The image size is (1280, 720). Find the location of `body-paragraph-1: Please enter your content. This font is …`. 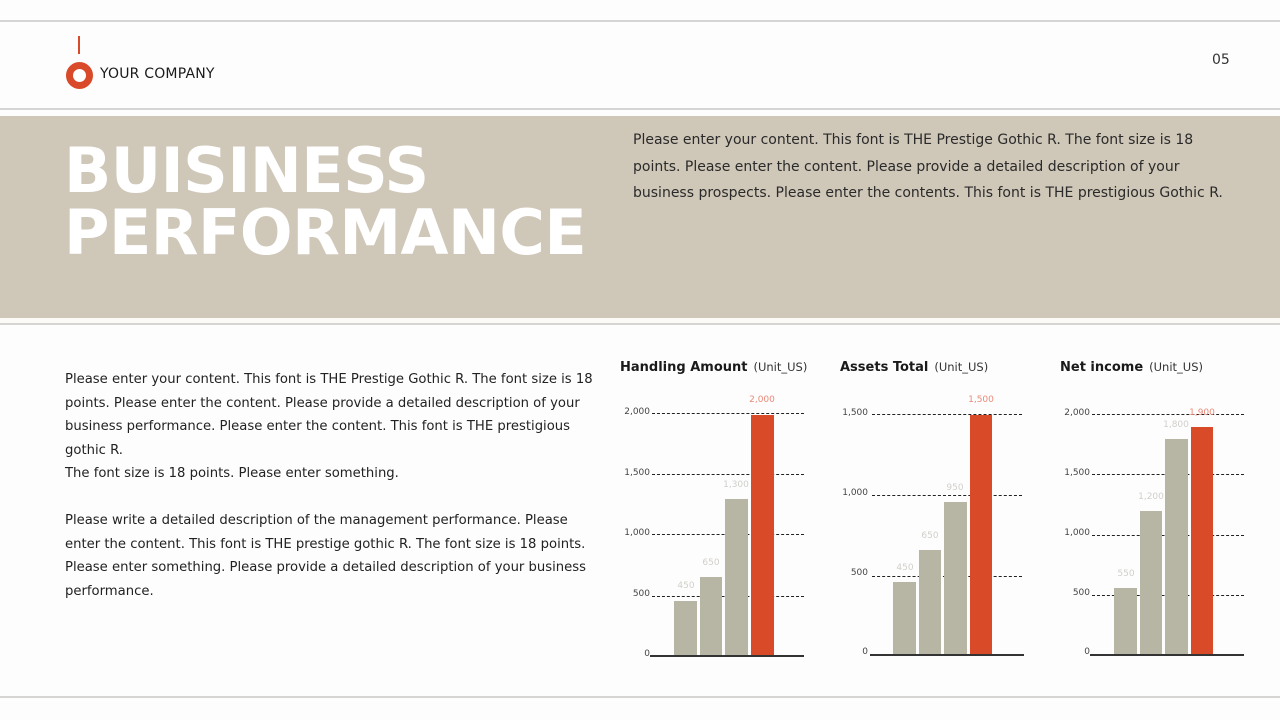

body-paragraph-1: Please enter your content. This font is … is located at coordinates (335, 427).